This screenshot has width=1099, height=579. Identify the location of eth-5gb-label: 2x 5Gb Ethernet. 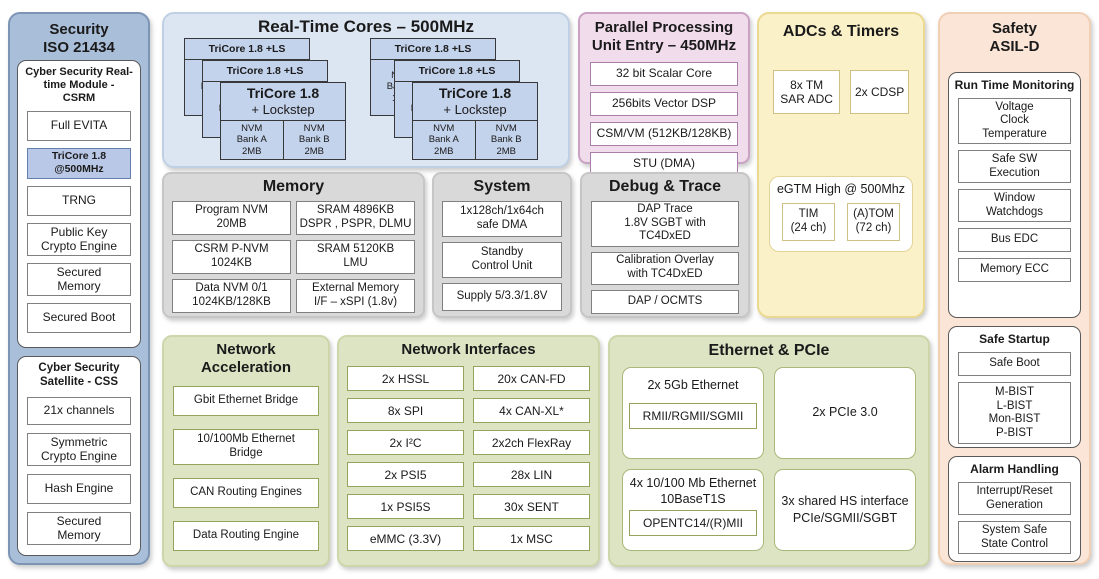
(693, 384).